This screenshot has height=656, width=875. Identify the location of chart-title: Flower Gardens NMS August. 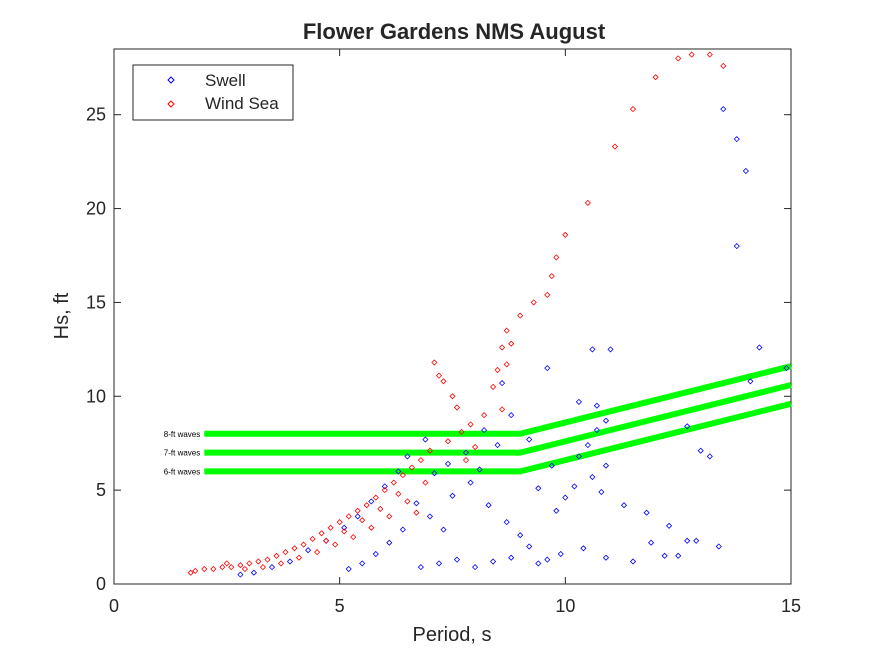
(454, 31).